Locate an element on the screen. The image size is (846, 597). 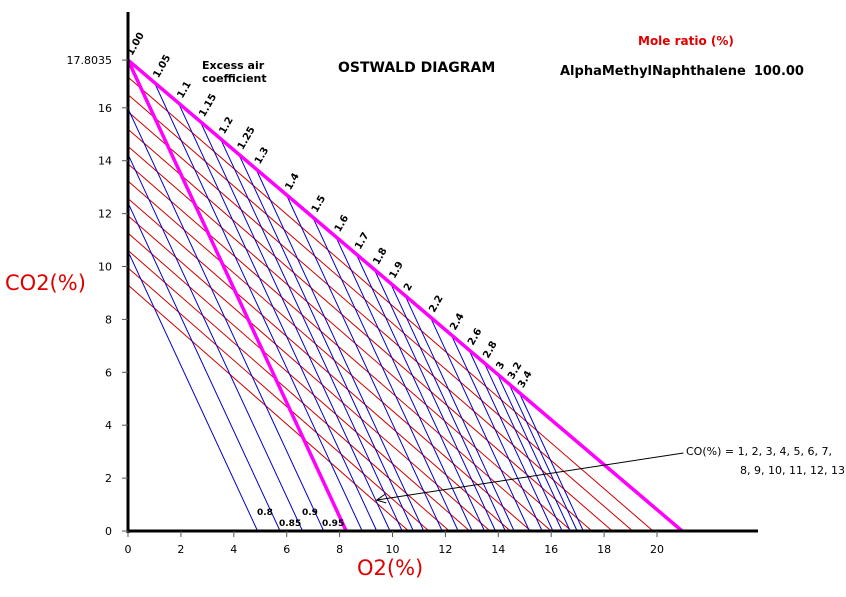
x-tick-label: 6 is located at coordinates (286, 549).